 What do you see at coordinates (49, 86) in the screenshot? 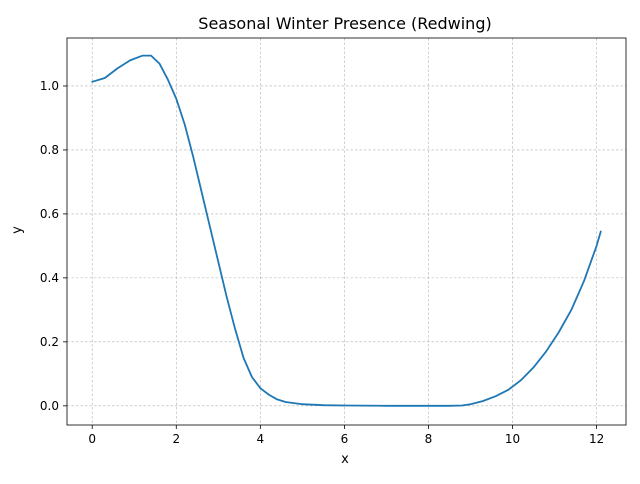
I see `y-tick-label: 1.0` at bounding box center [49, 86].